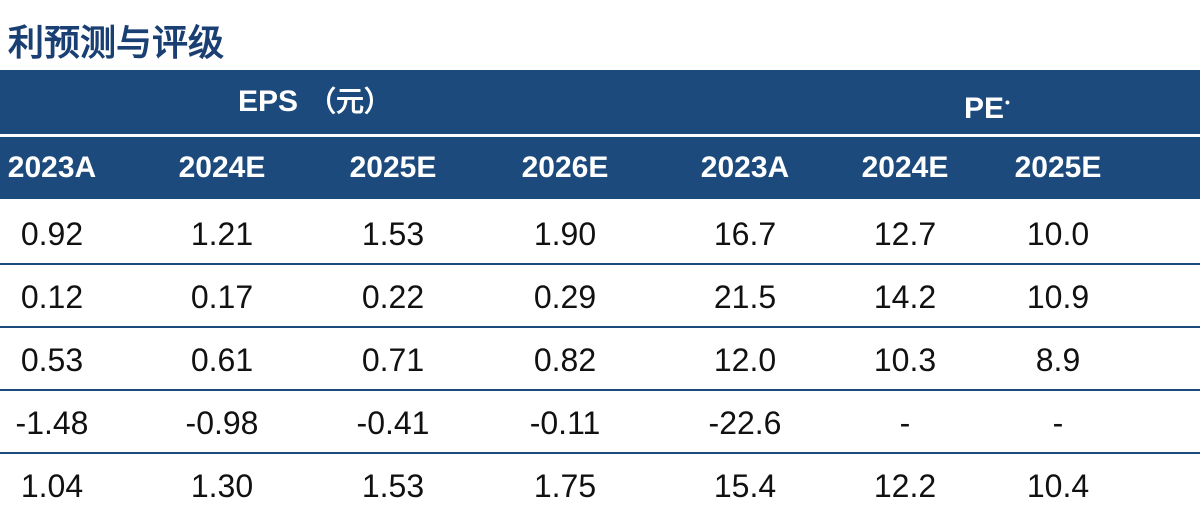 This screenshot has width=1200, height=511. Describe the element at coordinates (52, 297) in the screenshot. I see `table-cell: 0.12` at that location.